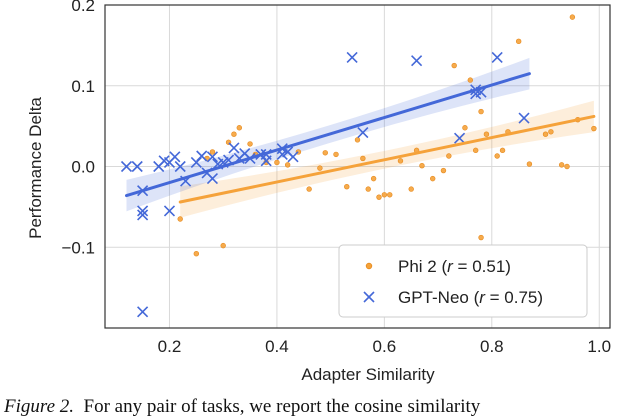 The height and width of the screenshot is (418, 640). I want to click on x-tick-label: 0.8, so click(492, 346).